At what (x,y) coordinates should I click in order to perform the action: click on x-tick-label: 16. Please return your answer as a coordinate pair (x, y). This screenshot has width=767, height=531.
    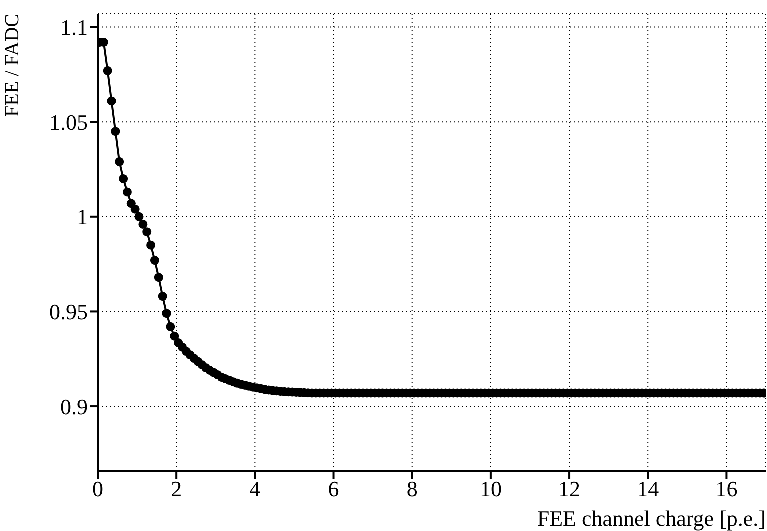
    Looking at the image, I should click on (727, 489).